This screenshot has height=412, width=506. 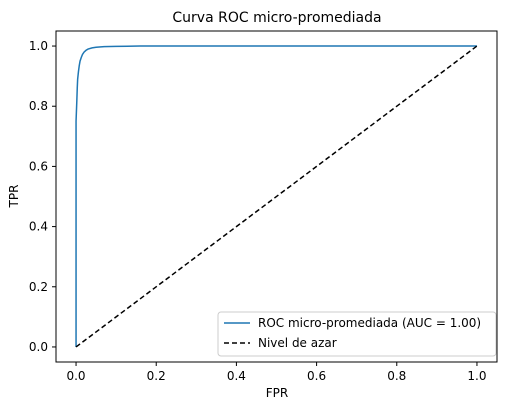 What do you see at coordinates (396, 376) in the screenshot?
I see `x-tick-label: 0.8` at bounding box center [396, 376].